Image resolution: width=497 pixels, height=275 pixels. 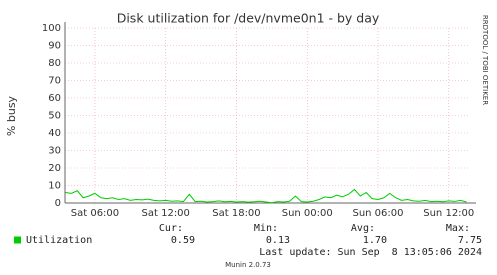 I want to click on x-tick-label: Sun 00:00, so click(x=307, y=213).